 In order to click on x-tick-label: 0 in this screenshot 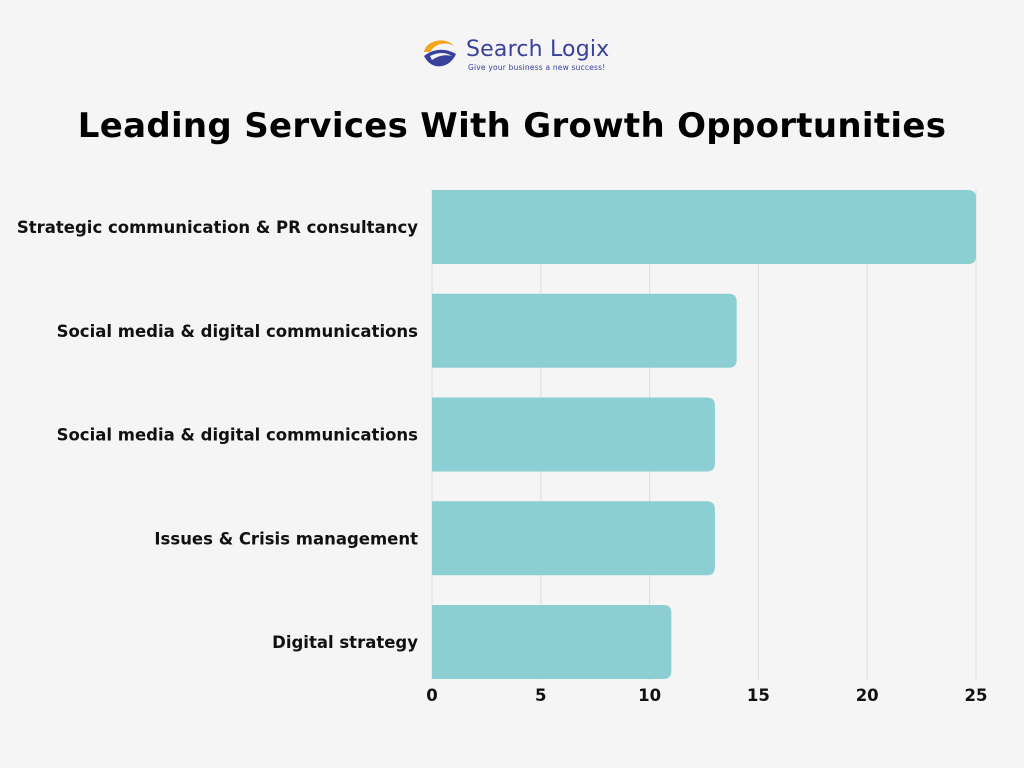, I will do `click(431, 695)`.